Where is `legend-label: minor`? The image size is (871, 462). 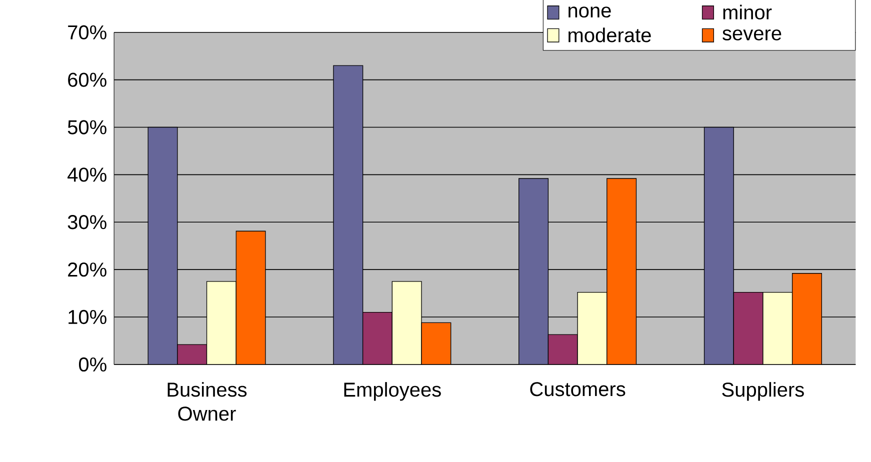
legend-label: minor is located at coordinates (747, 12).